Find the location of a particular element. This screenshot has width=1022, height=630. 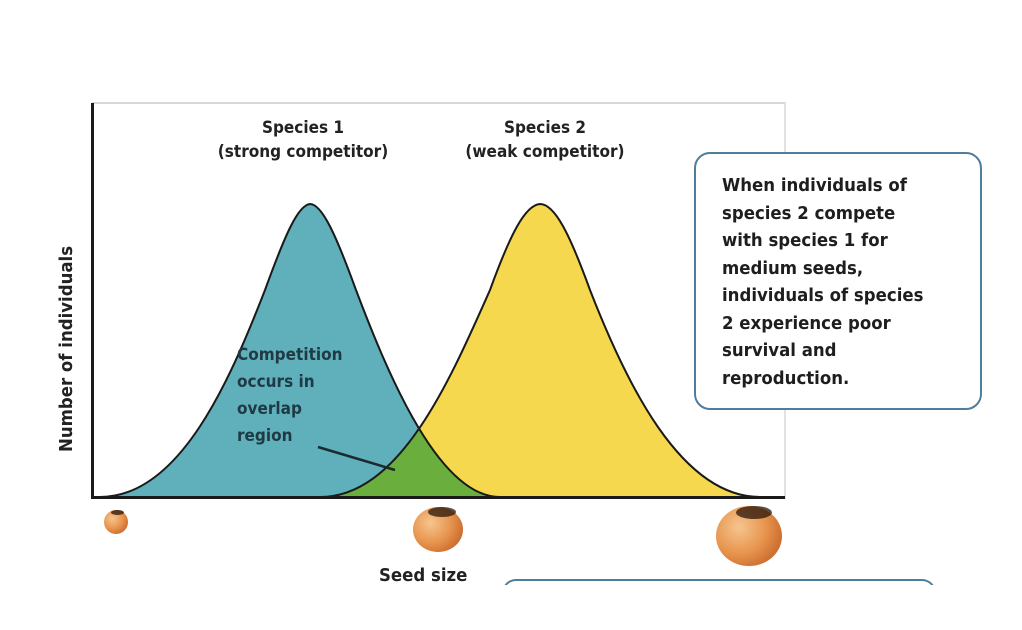

y-axis-label: Number of individuals is located at coordinates (66, 348).